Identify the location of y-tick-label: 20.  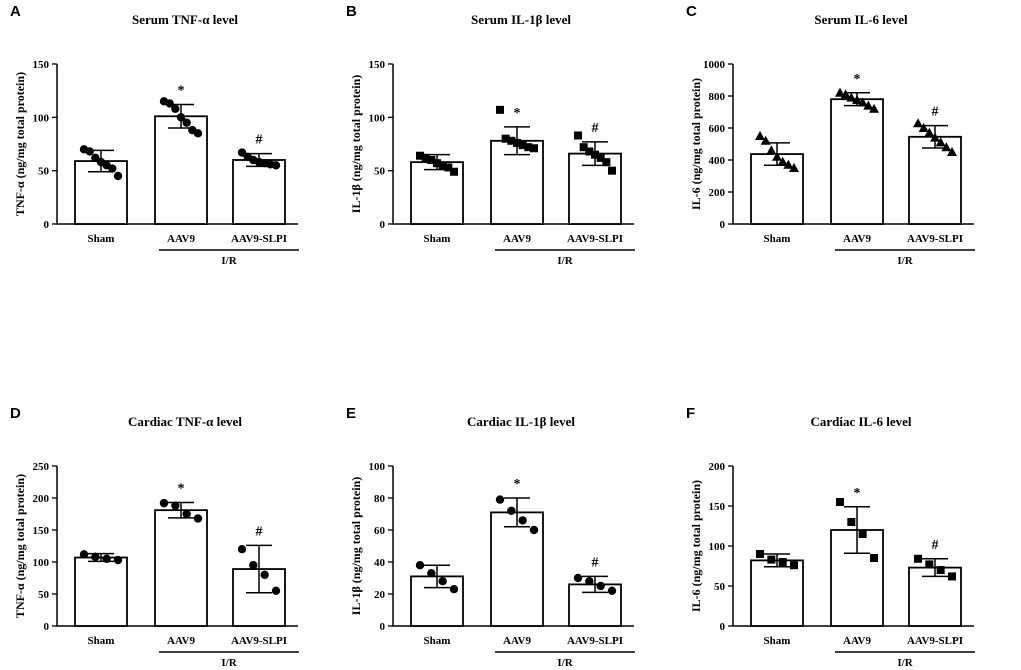
(380, 595).